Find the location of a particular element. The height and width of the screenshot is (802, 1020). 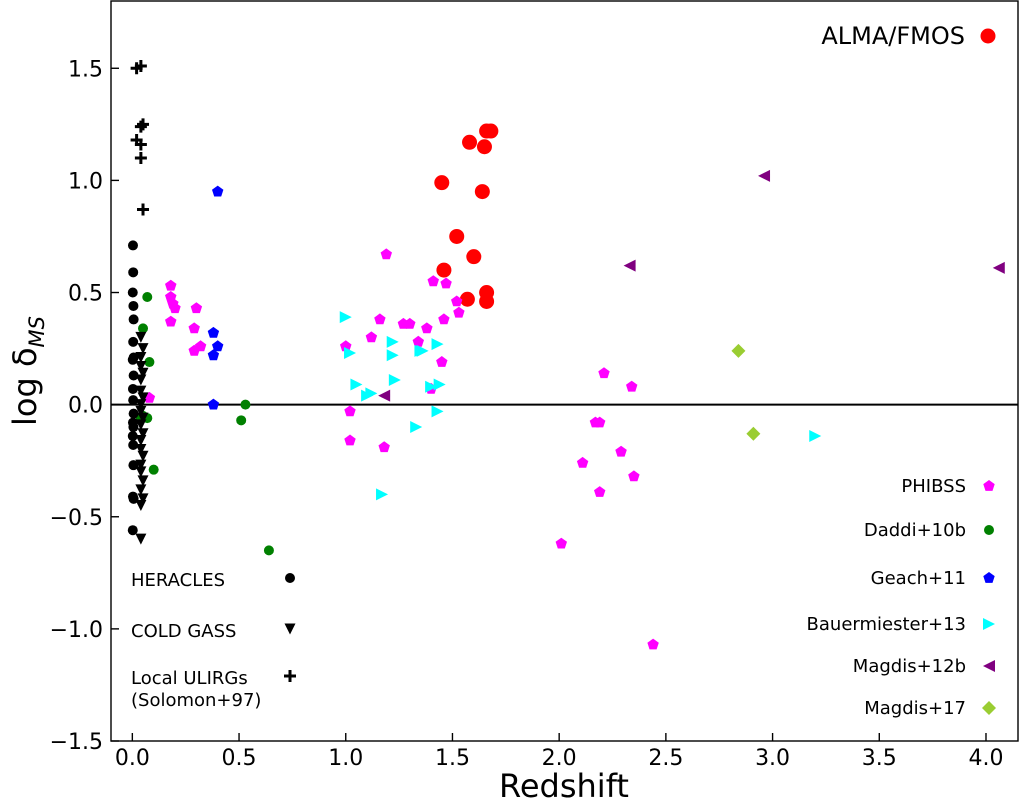

series-alma-fmos is located at coordinates (466, 216).